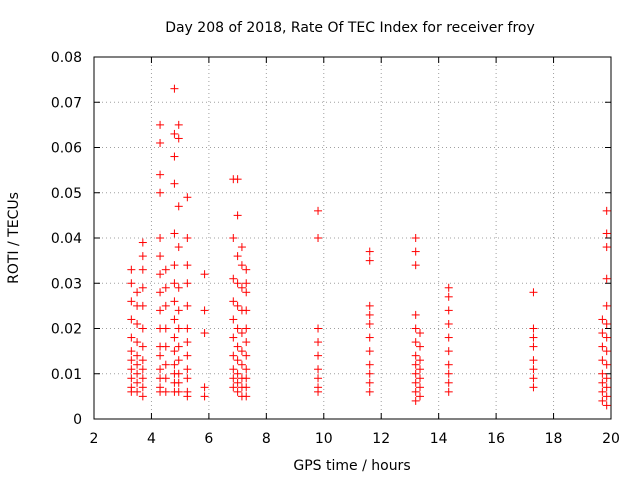 This screenshot has width=640, height=480. I want to click on x-tick-label: 12, so click(381, 439).